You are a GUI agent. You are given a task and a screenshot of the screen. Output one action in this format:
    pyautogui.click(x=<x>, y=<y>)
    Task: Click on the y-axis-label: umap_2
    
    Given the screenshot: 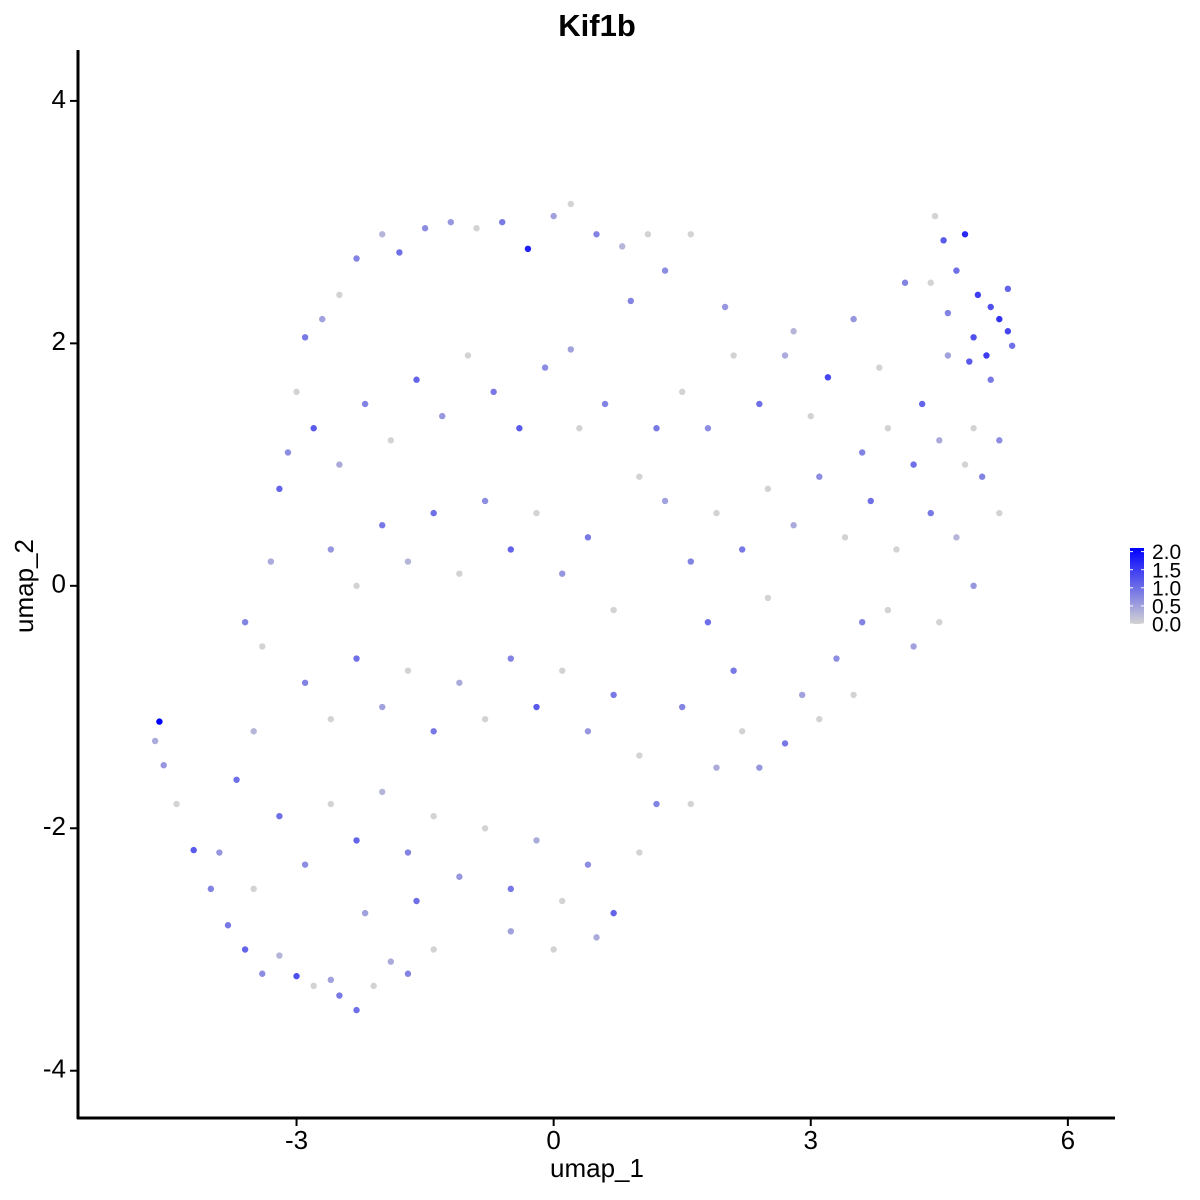 What is the action you would take?
    pyautogui.click(x=24, y=586)
    